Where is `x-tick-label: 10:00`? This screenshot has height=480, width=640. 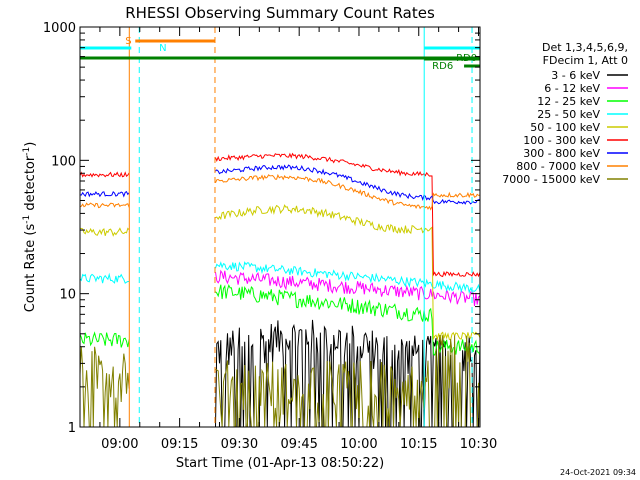
x-tick-label: 10:00 is located at coordinates (358, 444).